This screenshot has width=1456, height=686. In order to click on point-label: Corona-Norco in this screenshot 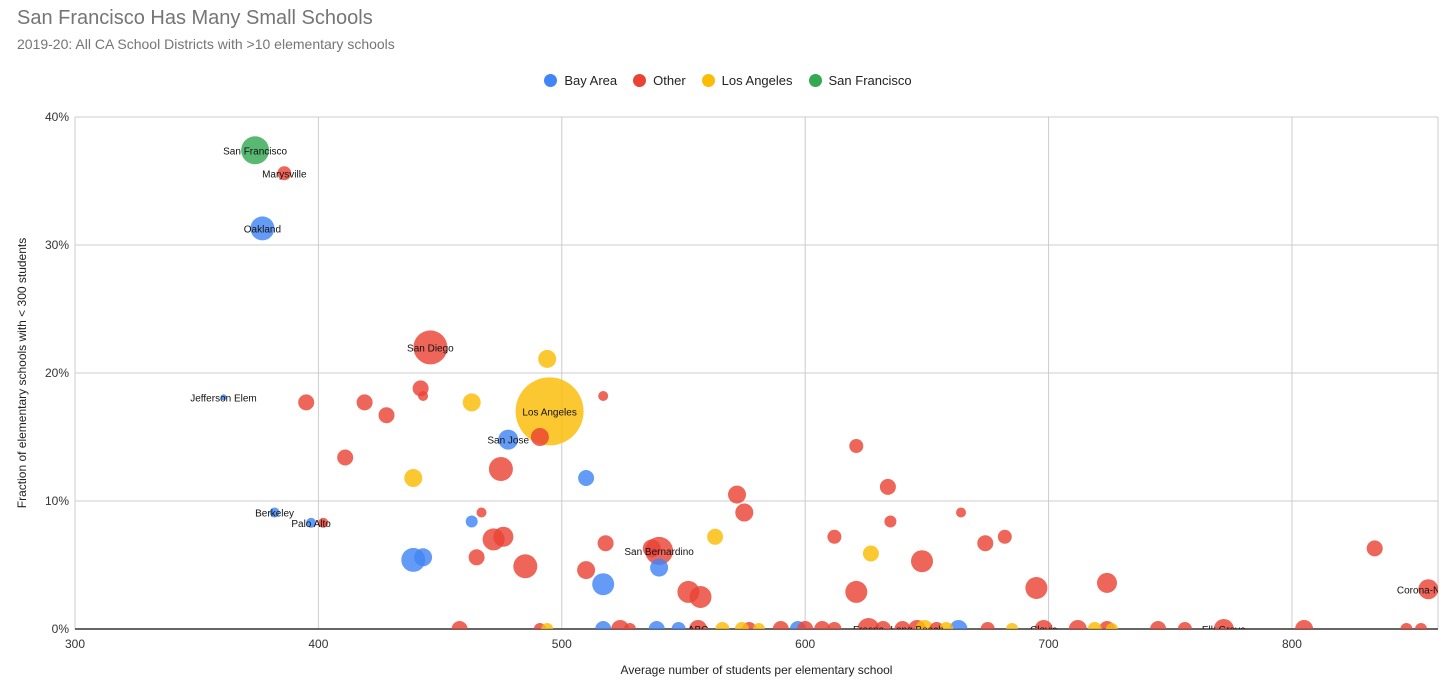, I will do `click(1426, 590)`.